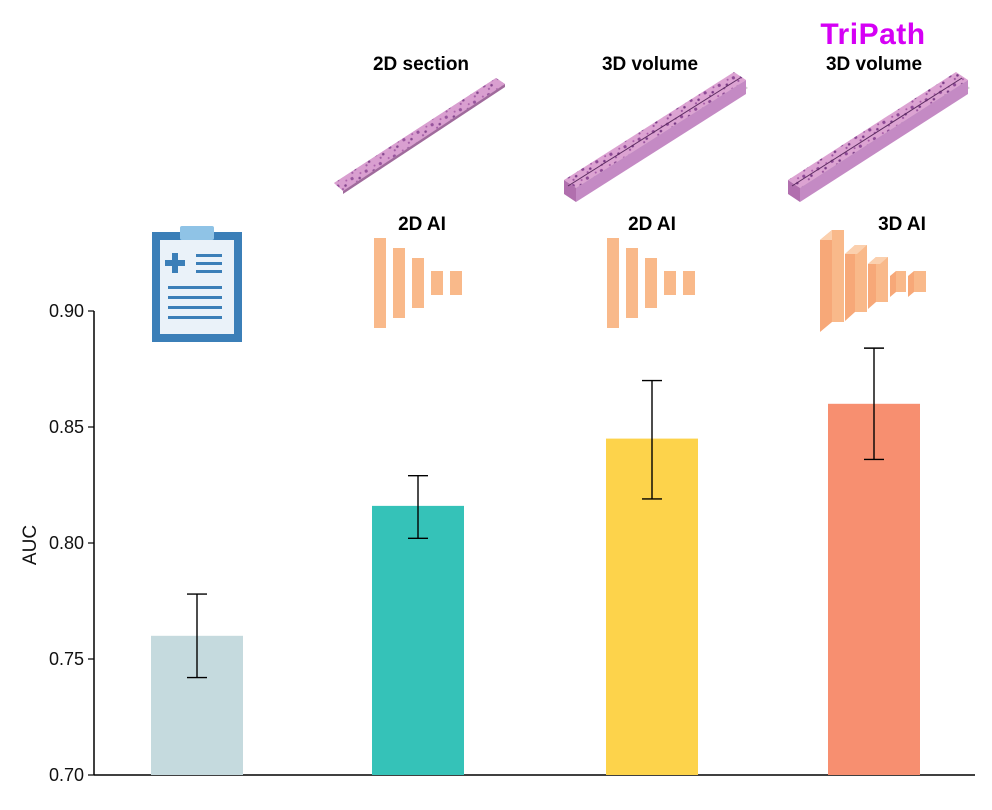  I want to click on brand-label: TriPath, so click(872, 34).